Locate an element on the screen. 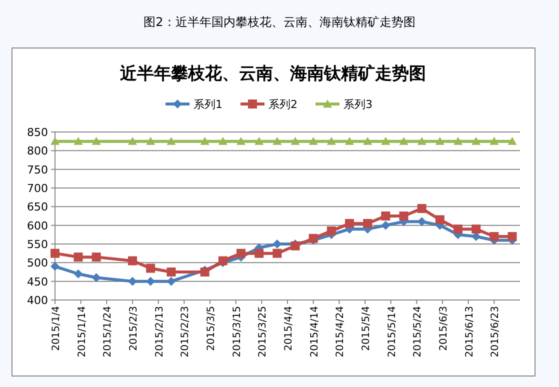 Image resolution: width=559 pixels, height=387 pixels. x-tick-label: 2015/5/24 is located at coordinates (418, 332).